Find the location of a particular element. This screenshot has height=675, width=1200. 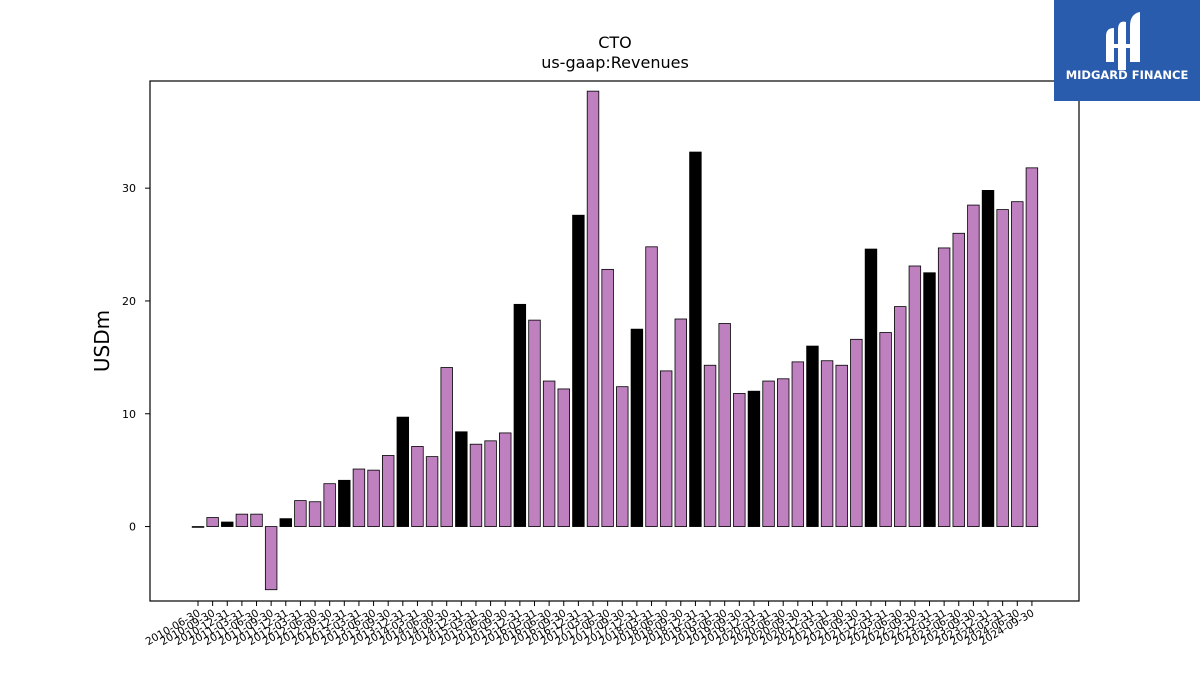

chart-title: CTO is located at coordinates (615, 42).